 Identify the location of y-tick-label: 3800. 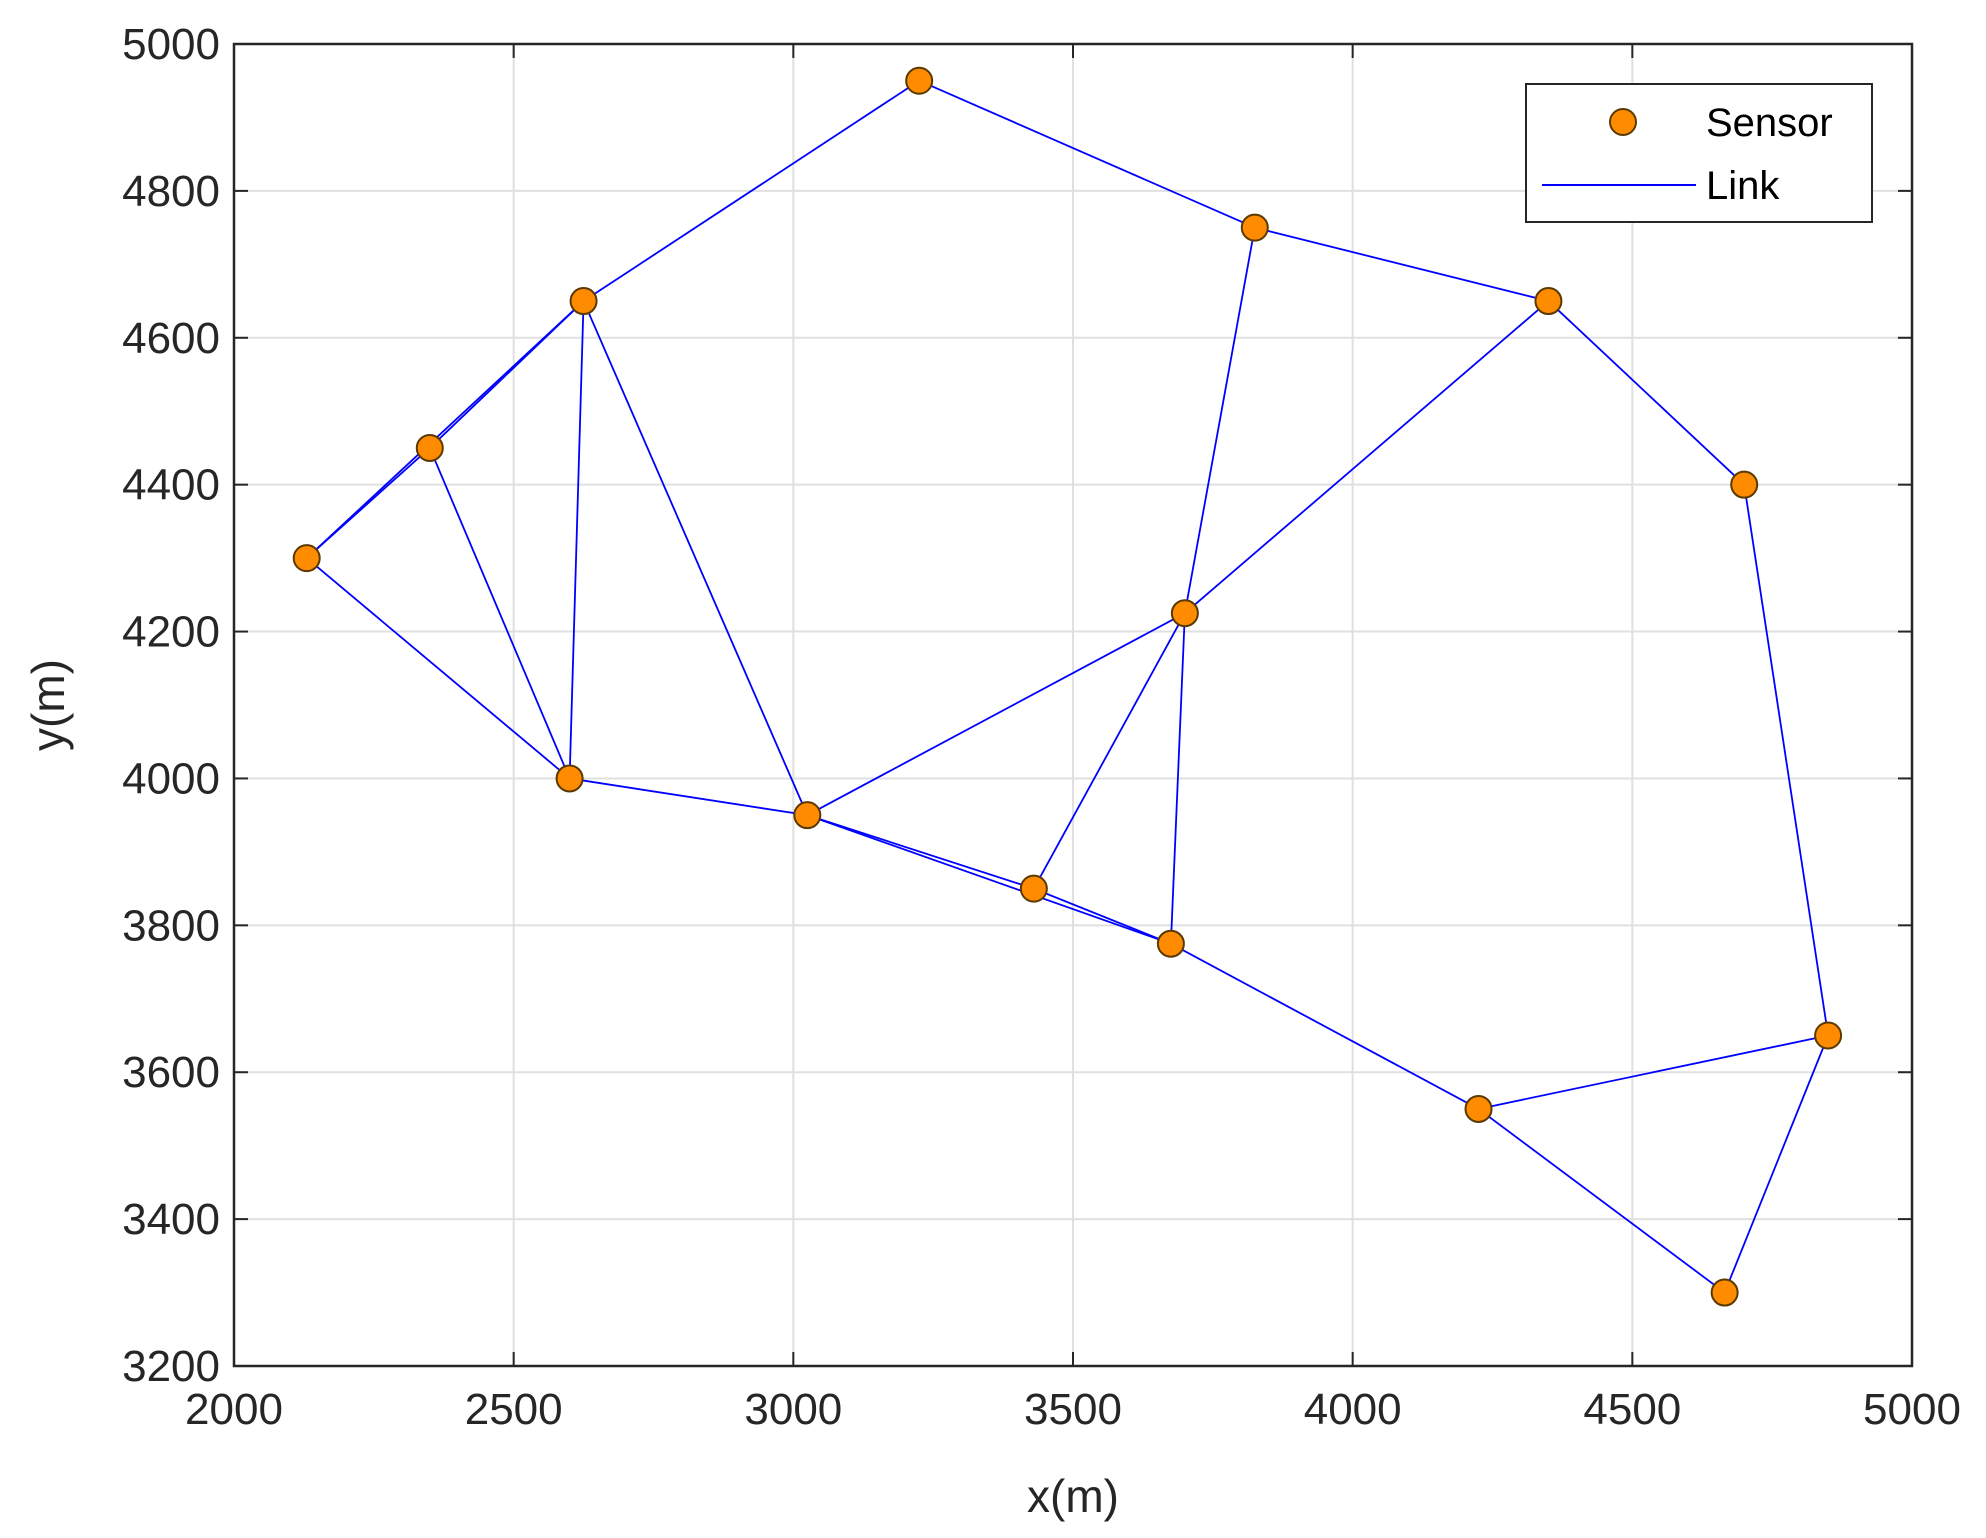
(171, 925).